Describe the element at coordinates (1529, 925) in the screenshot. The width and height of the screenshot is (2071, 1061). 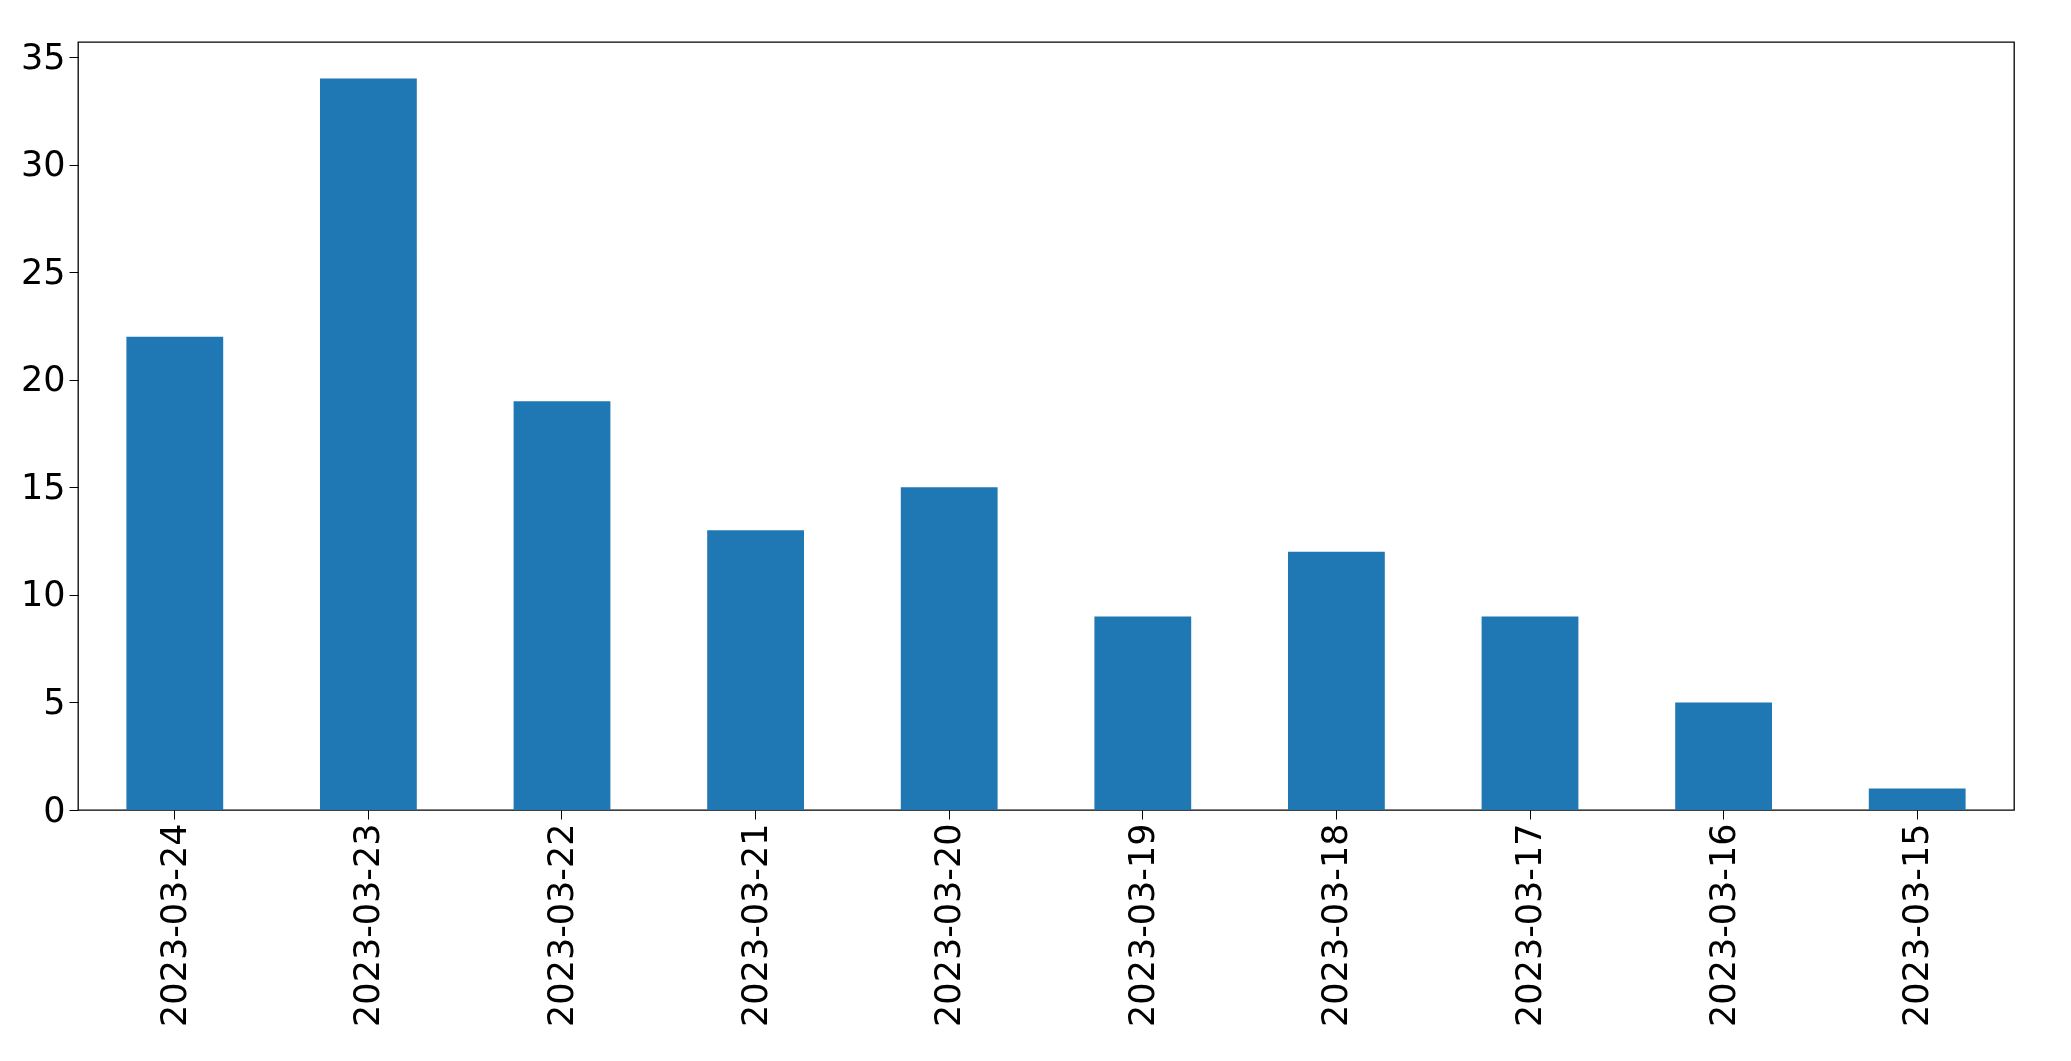
I see `x-tick-label: 2023-03-17` at that location.